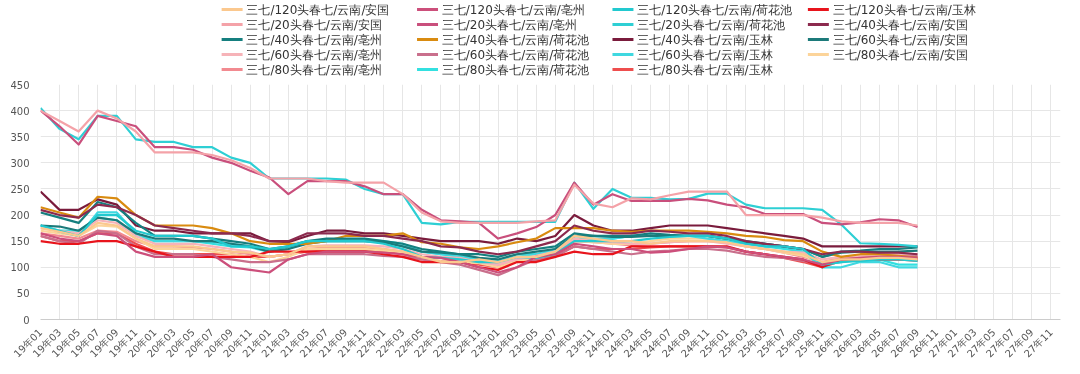  I want to click on y-tick-label: 50, so click(23, 294).